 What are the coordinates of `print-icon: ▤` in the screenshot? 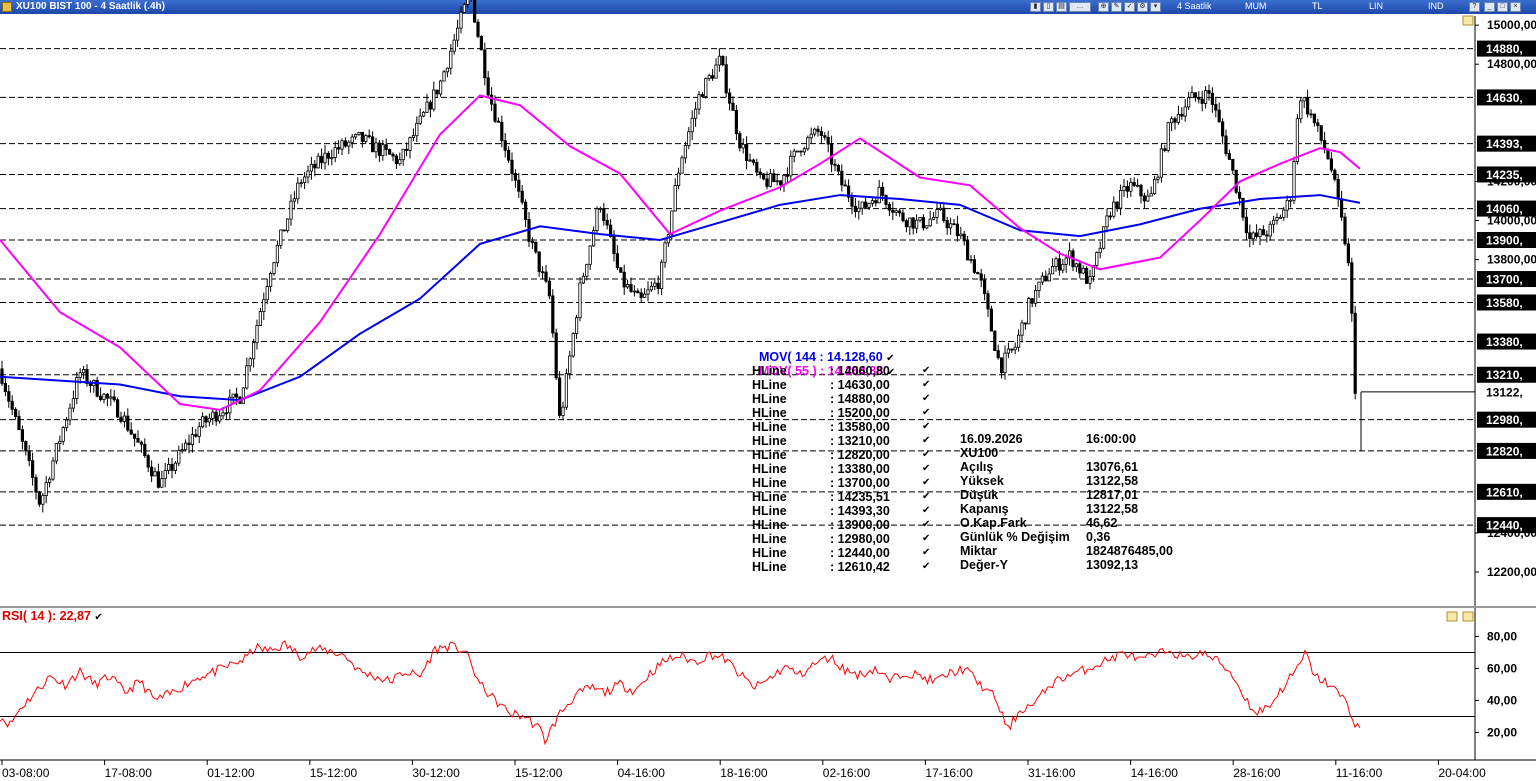 It's located at (1061, 7).